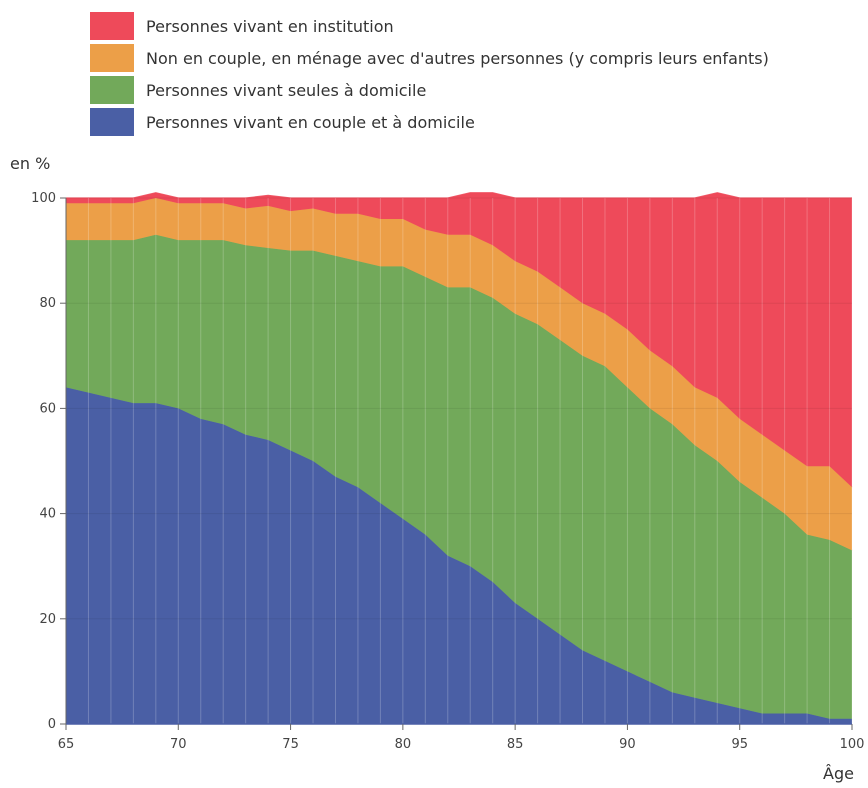 This screenshot has width=868, height=788. Describe the element at coordinates (290, 744) in the screenshot. I see `x-tick-label-2: 75` at that location.